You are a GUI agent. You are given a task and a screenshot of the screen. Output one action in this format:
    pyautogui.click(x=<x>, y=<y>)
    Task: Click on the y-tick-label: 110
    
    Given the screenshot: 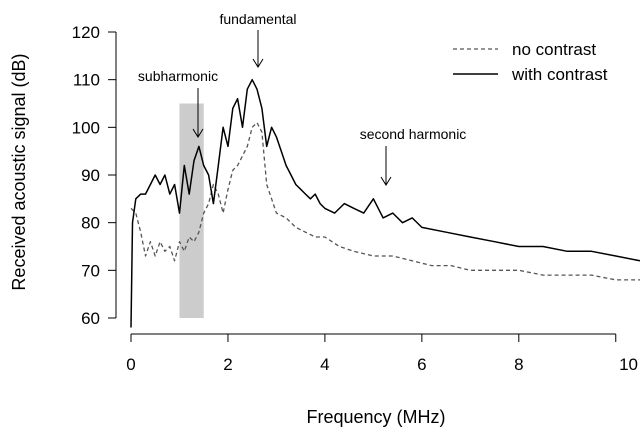 What is the action you would take?
    pyautogui.click(x=86, y=80)
    